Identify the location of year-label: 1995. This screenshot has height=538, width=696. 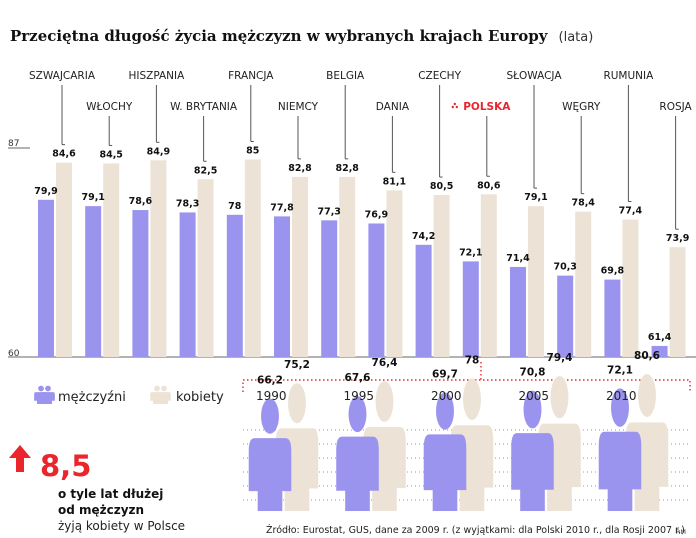
(359, 396).